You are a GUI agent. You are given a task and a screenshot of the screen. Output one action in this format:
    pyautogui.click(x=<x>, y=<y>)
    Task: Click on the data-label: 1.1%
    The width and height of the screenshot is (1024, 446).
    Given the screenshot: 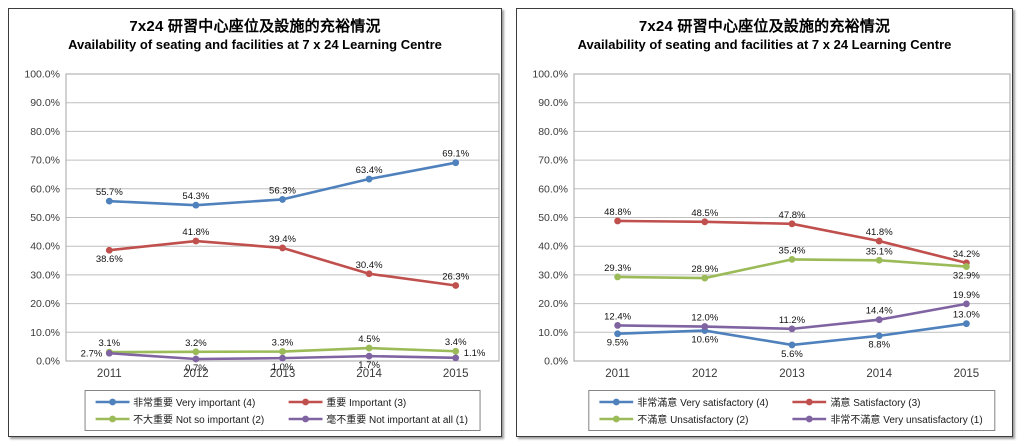 What is the action you would take?
    pyautogui.click(x=475, y=353)
    